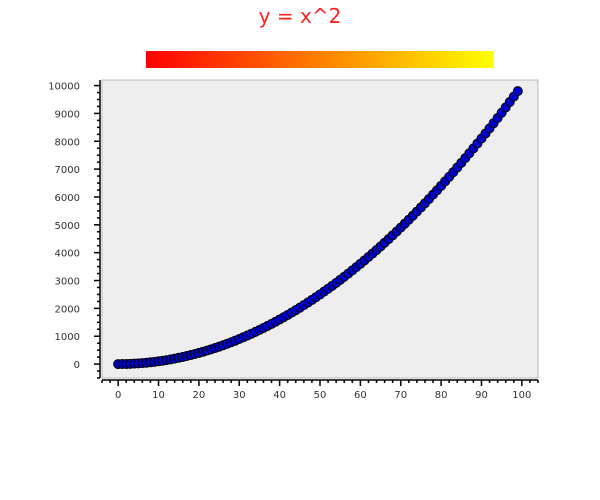  I want to click on x-tick-label: 100, so click(521, 395).